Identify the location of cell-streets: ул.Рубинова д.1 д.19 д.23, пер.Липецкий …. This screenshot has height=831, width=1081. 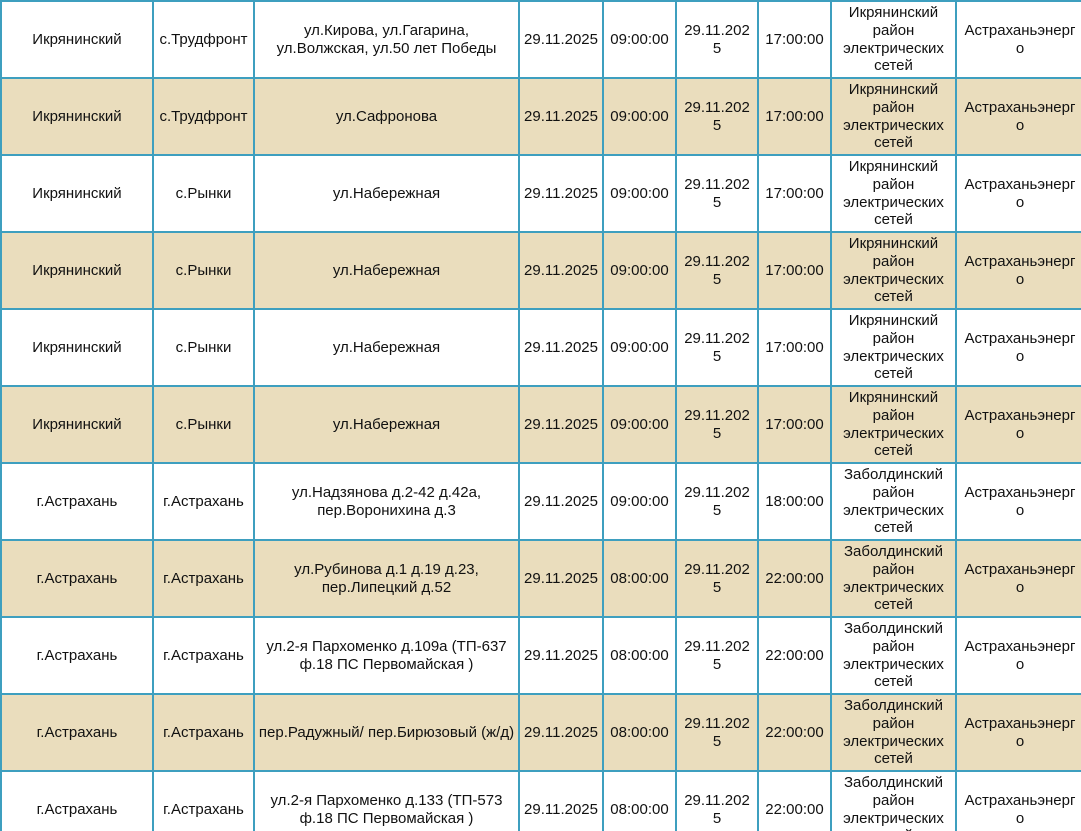
(386, 578).